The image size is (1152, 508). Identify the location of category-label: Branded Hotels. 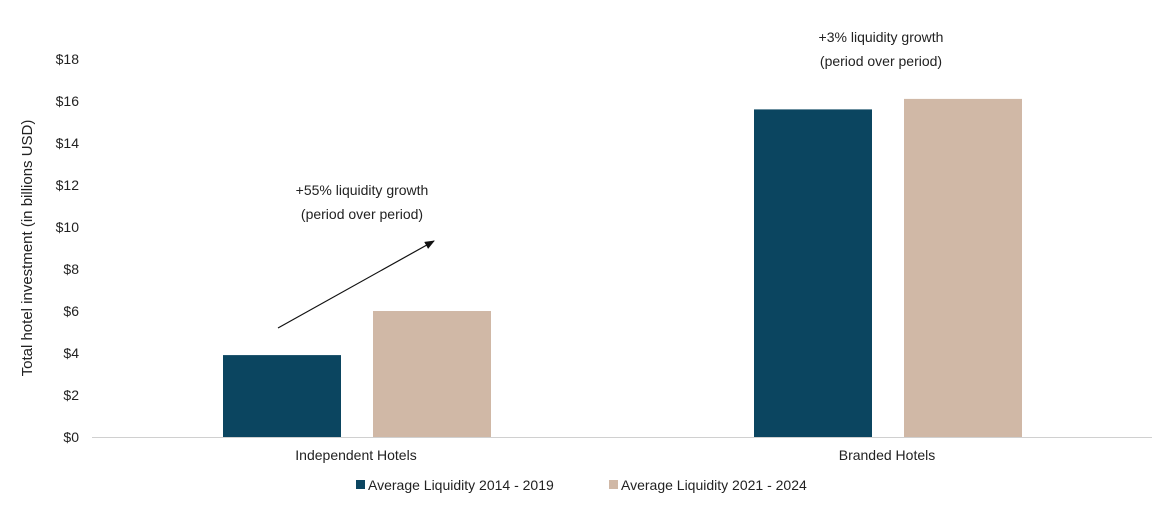
(887, 455).